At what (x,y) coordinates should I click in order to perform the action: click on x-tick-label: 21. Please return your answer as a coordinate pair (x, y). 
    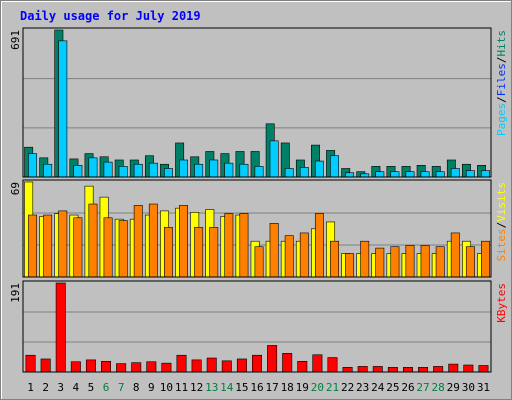
    Looking at the image, I should click on (332, 387).